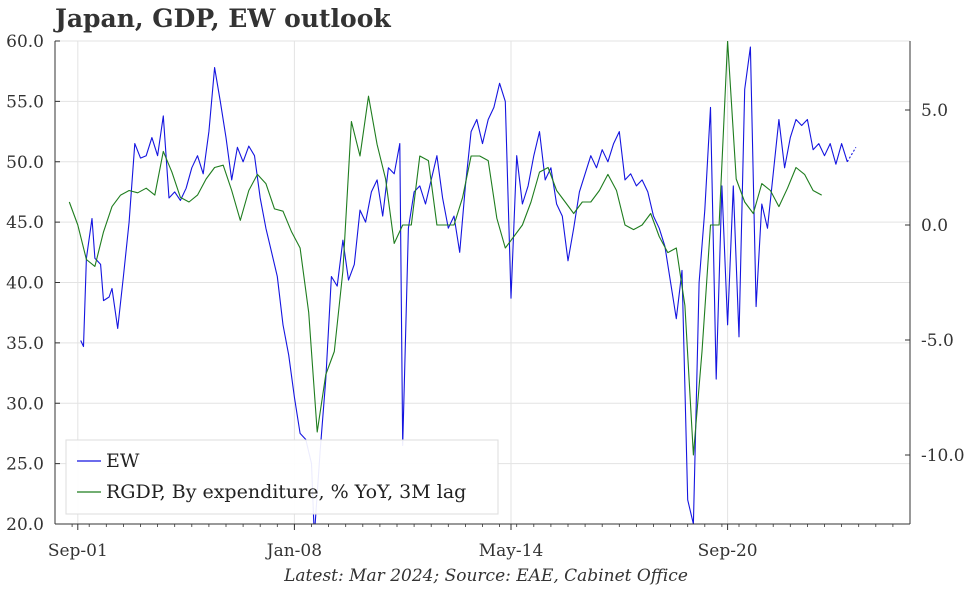 Image resolution: width=972 pixels, height=589 pixels. What do you see at coordinates (286, 492) in the screenshot?
I see `legend-label-rgdp: RGDP, By expenditure, % YoY, 3M lag` at bounding box center [286, 492].